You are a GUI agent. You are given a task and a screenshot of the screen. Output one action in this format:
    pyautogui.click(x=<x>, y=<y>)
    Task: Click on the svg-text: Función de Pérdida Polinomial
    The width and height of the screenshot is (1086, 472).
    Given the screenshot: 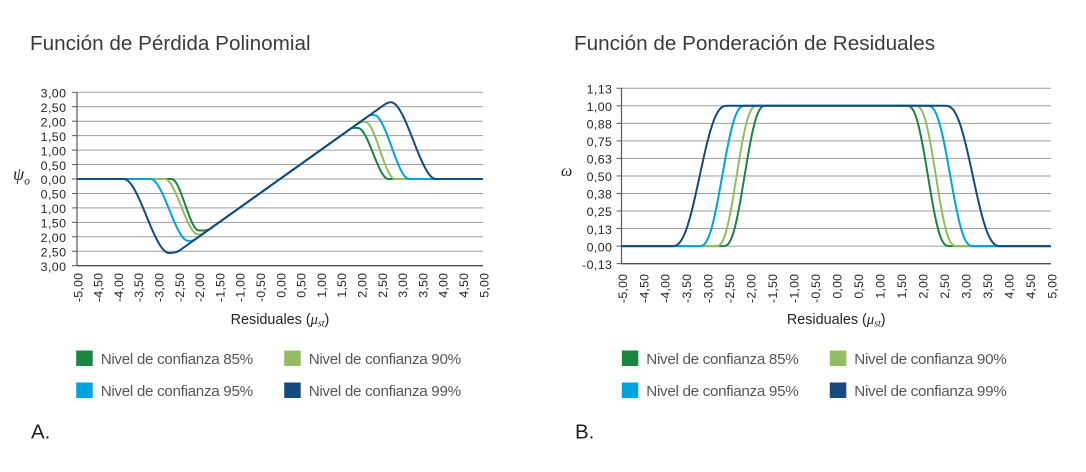 What is the action you would take?
    pyautogui.click(x=170, y=43)
    